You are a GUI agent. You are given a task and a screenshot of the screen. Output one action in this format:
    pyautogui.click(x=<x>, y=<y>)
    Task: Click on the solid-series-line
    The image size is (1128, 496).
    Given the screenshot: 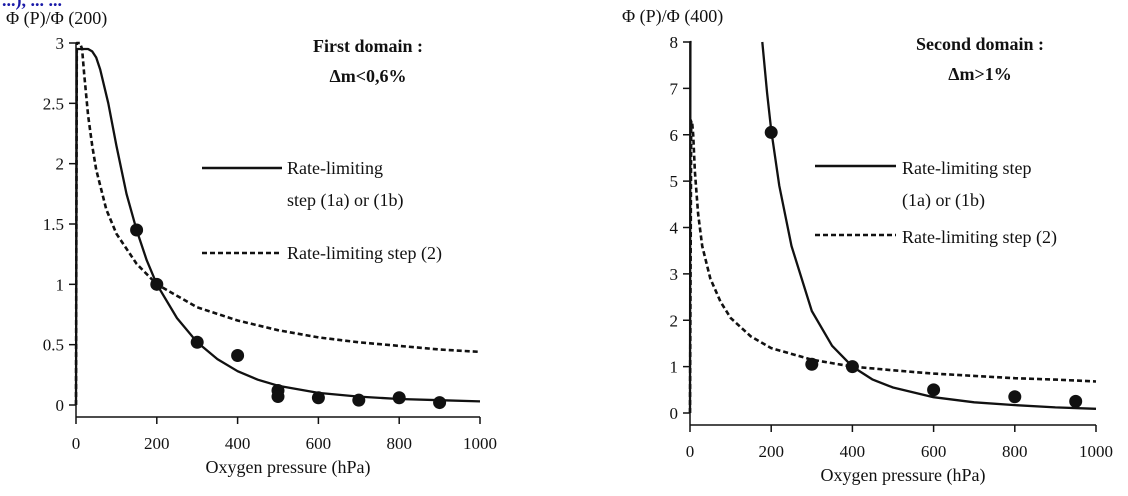 What is the action you would take?
    pyautogui.click(x=690, y=227)
    